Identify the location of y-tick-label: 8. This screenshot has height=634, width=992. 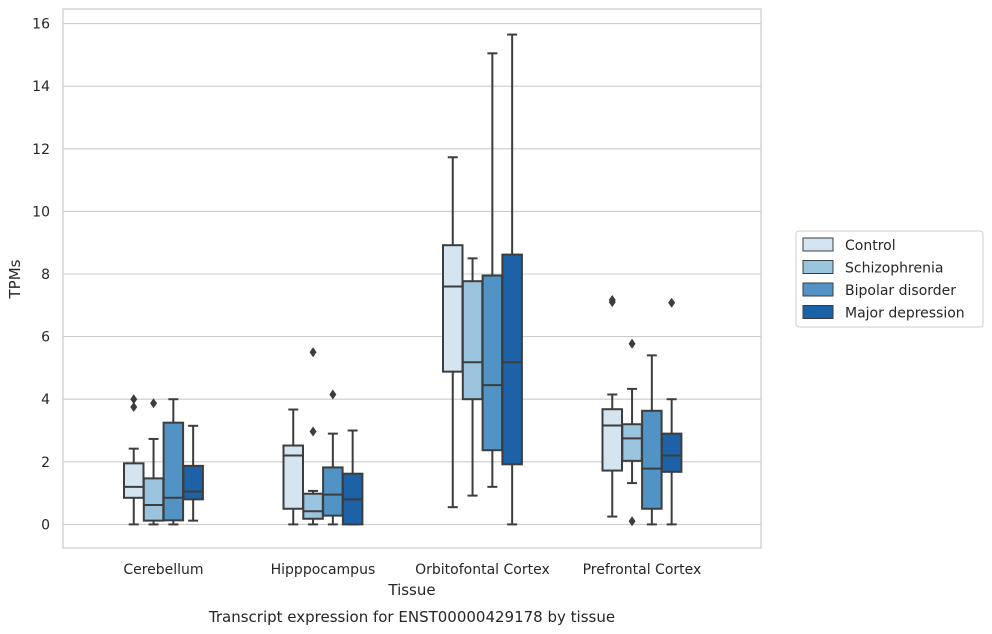
(45, 275).